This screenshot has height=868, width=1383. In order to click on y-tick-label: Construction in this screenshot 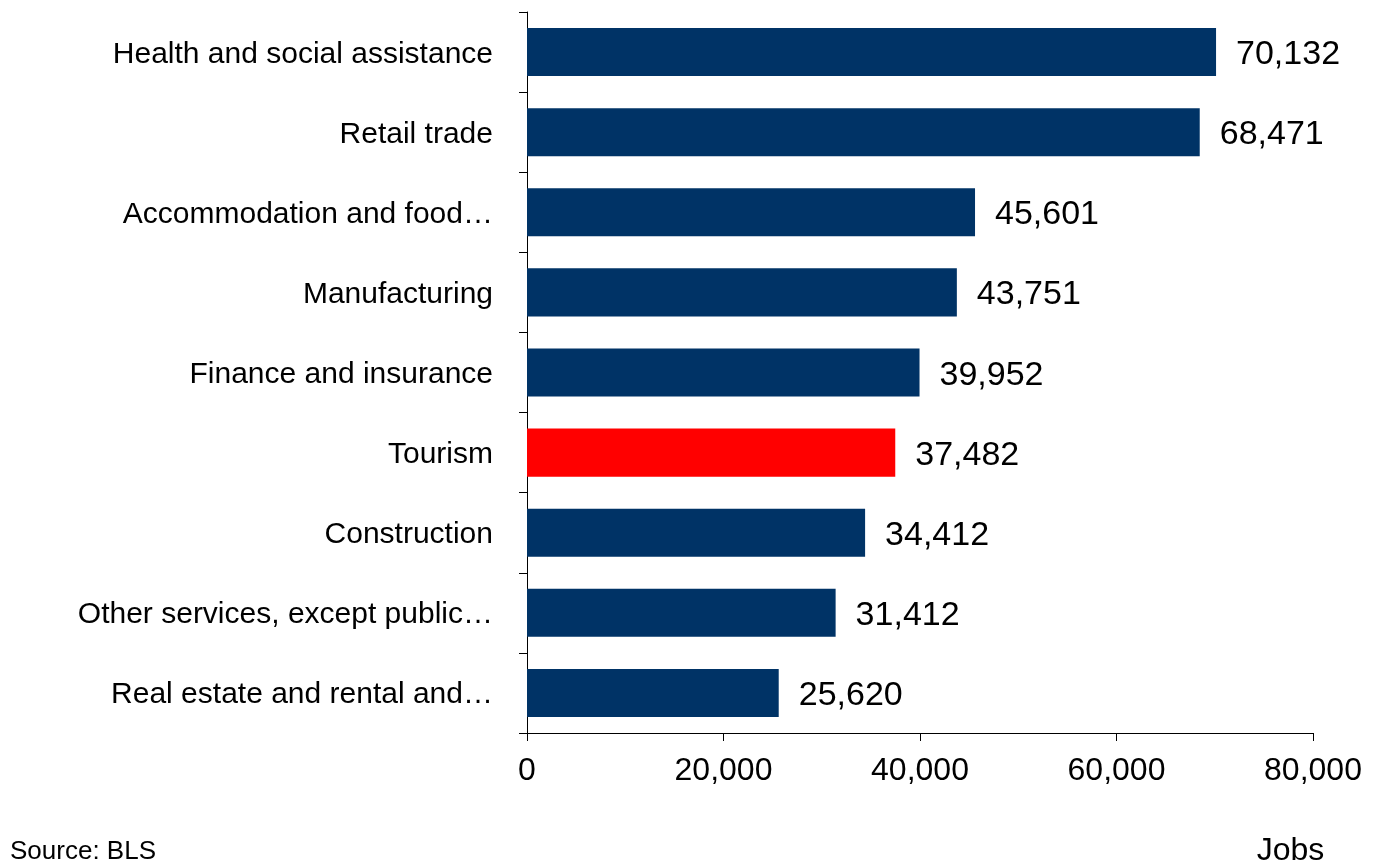, I will do `click(408, 533)`.